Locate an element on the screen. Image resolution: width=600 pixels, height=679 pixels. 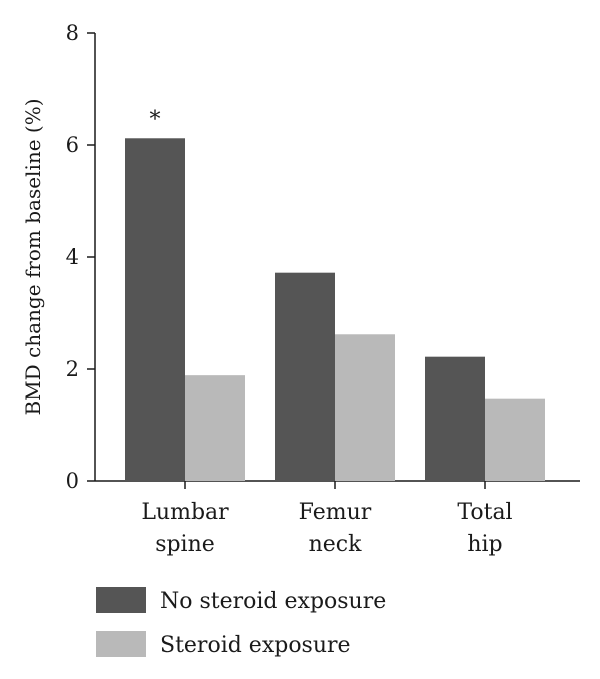
significance-marker: * is located at coordinates (155, 119).